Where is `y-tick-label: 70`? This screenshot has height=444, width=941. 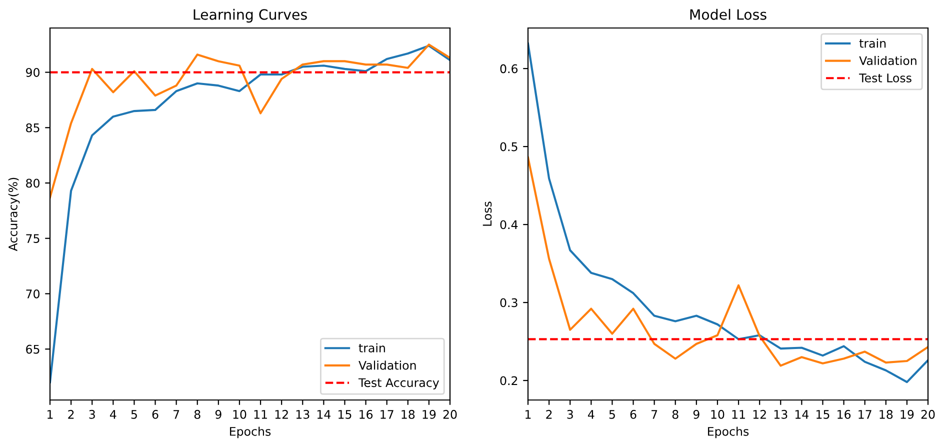 y-tick-label: 70 is located at coordinates (33, 293).